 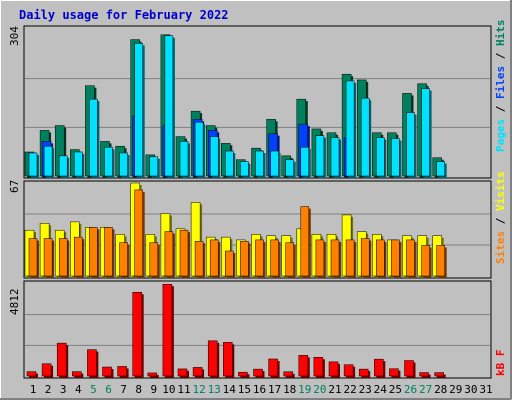 I want to click on x-tick-label-day-16: 16, so click(x=259, y=389).